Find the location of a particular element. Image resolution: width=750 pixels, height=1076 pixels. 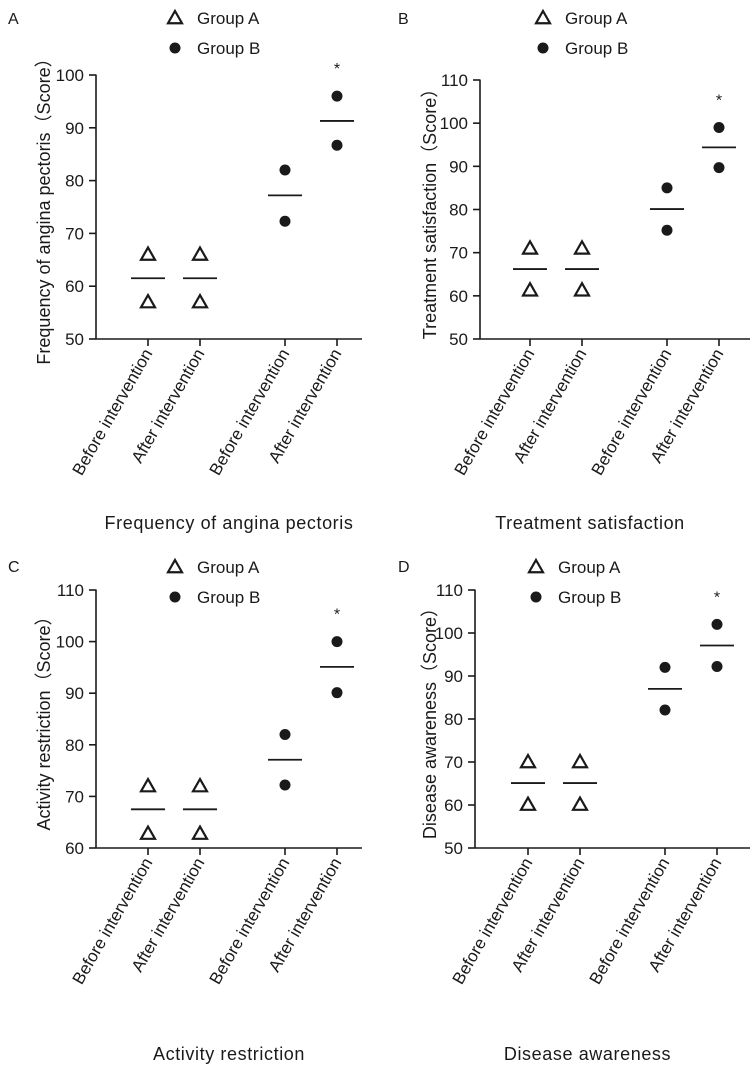

panel-label: C is located at coordinates (14, 567).